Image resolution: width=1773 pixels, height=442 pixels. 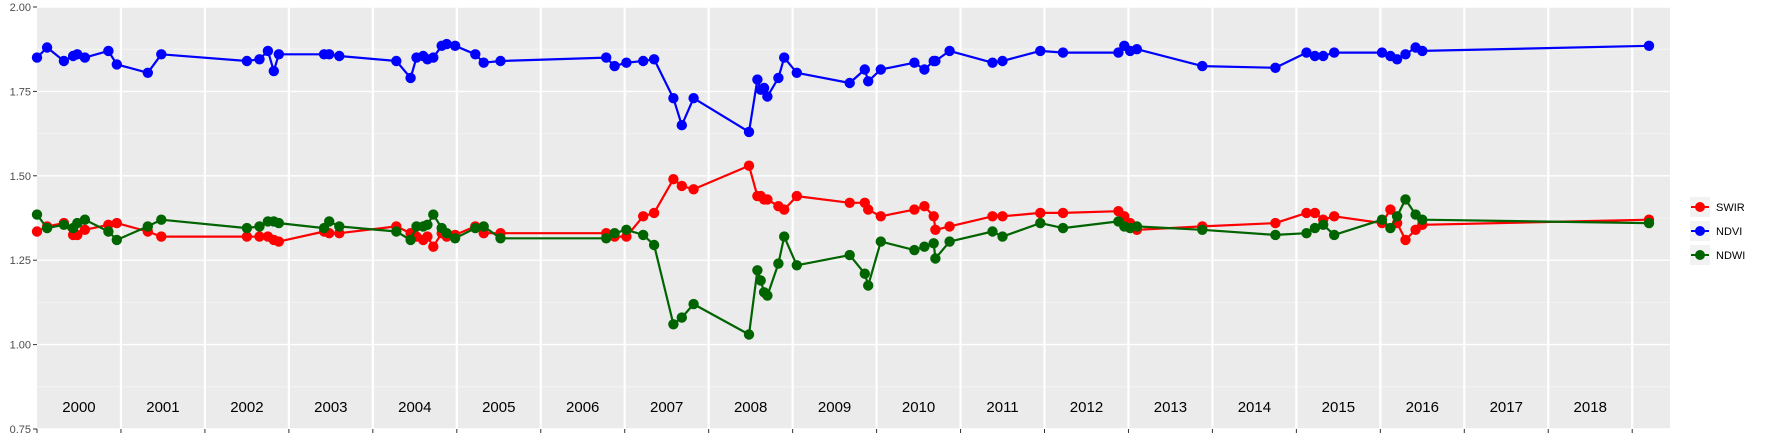 What do you see at coordinates (750, 407) in the screenshot?
I see `year-label: 2008` at bounding box center [750, 407].